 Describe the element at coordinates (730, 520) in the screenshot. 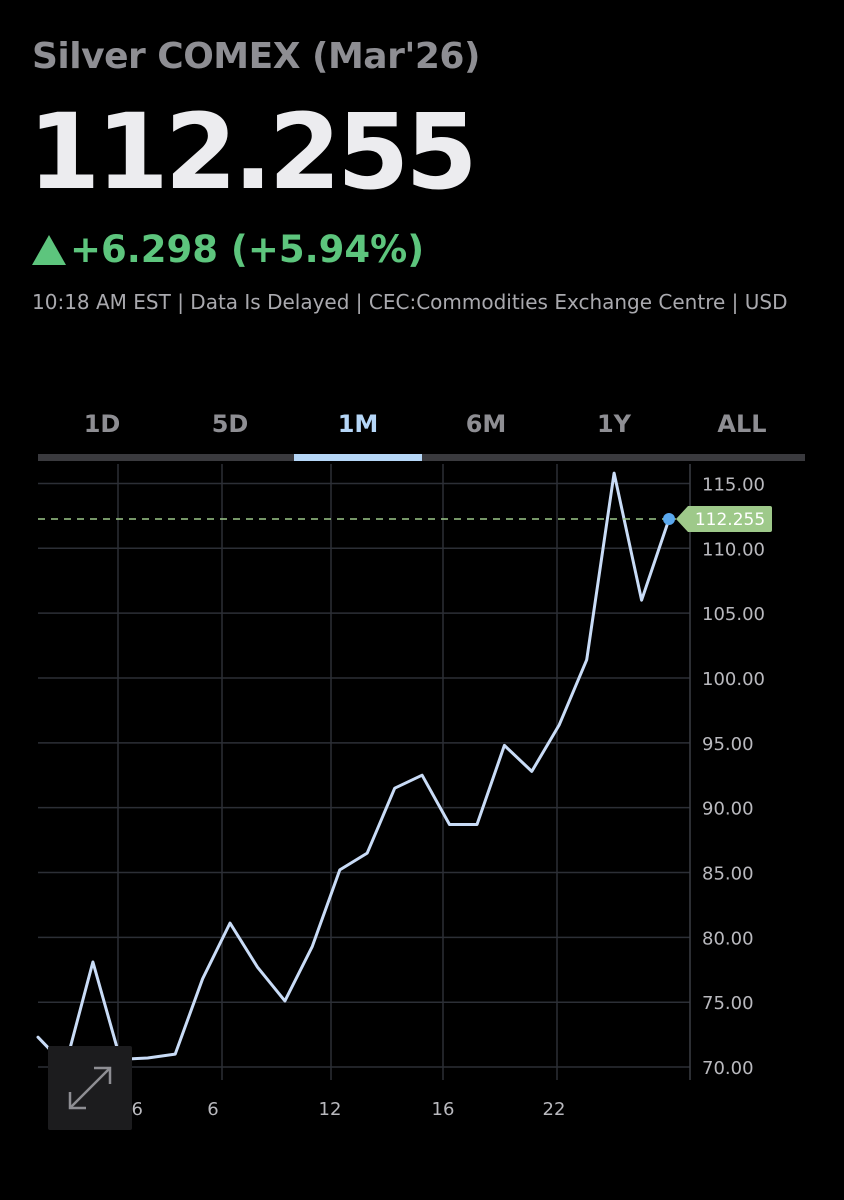

I see `last-price-tag-label: 112.255` at that location.